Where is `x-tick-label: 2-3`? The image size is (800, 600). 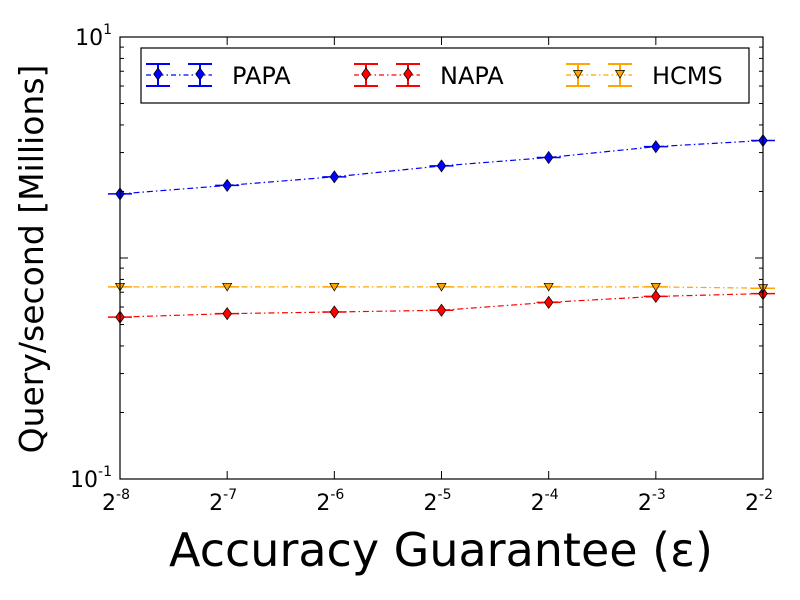
x-tick-label: 2-3 is located at coordinates (652, 501).